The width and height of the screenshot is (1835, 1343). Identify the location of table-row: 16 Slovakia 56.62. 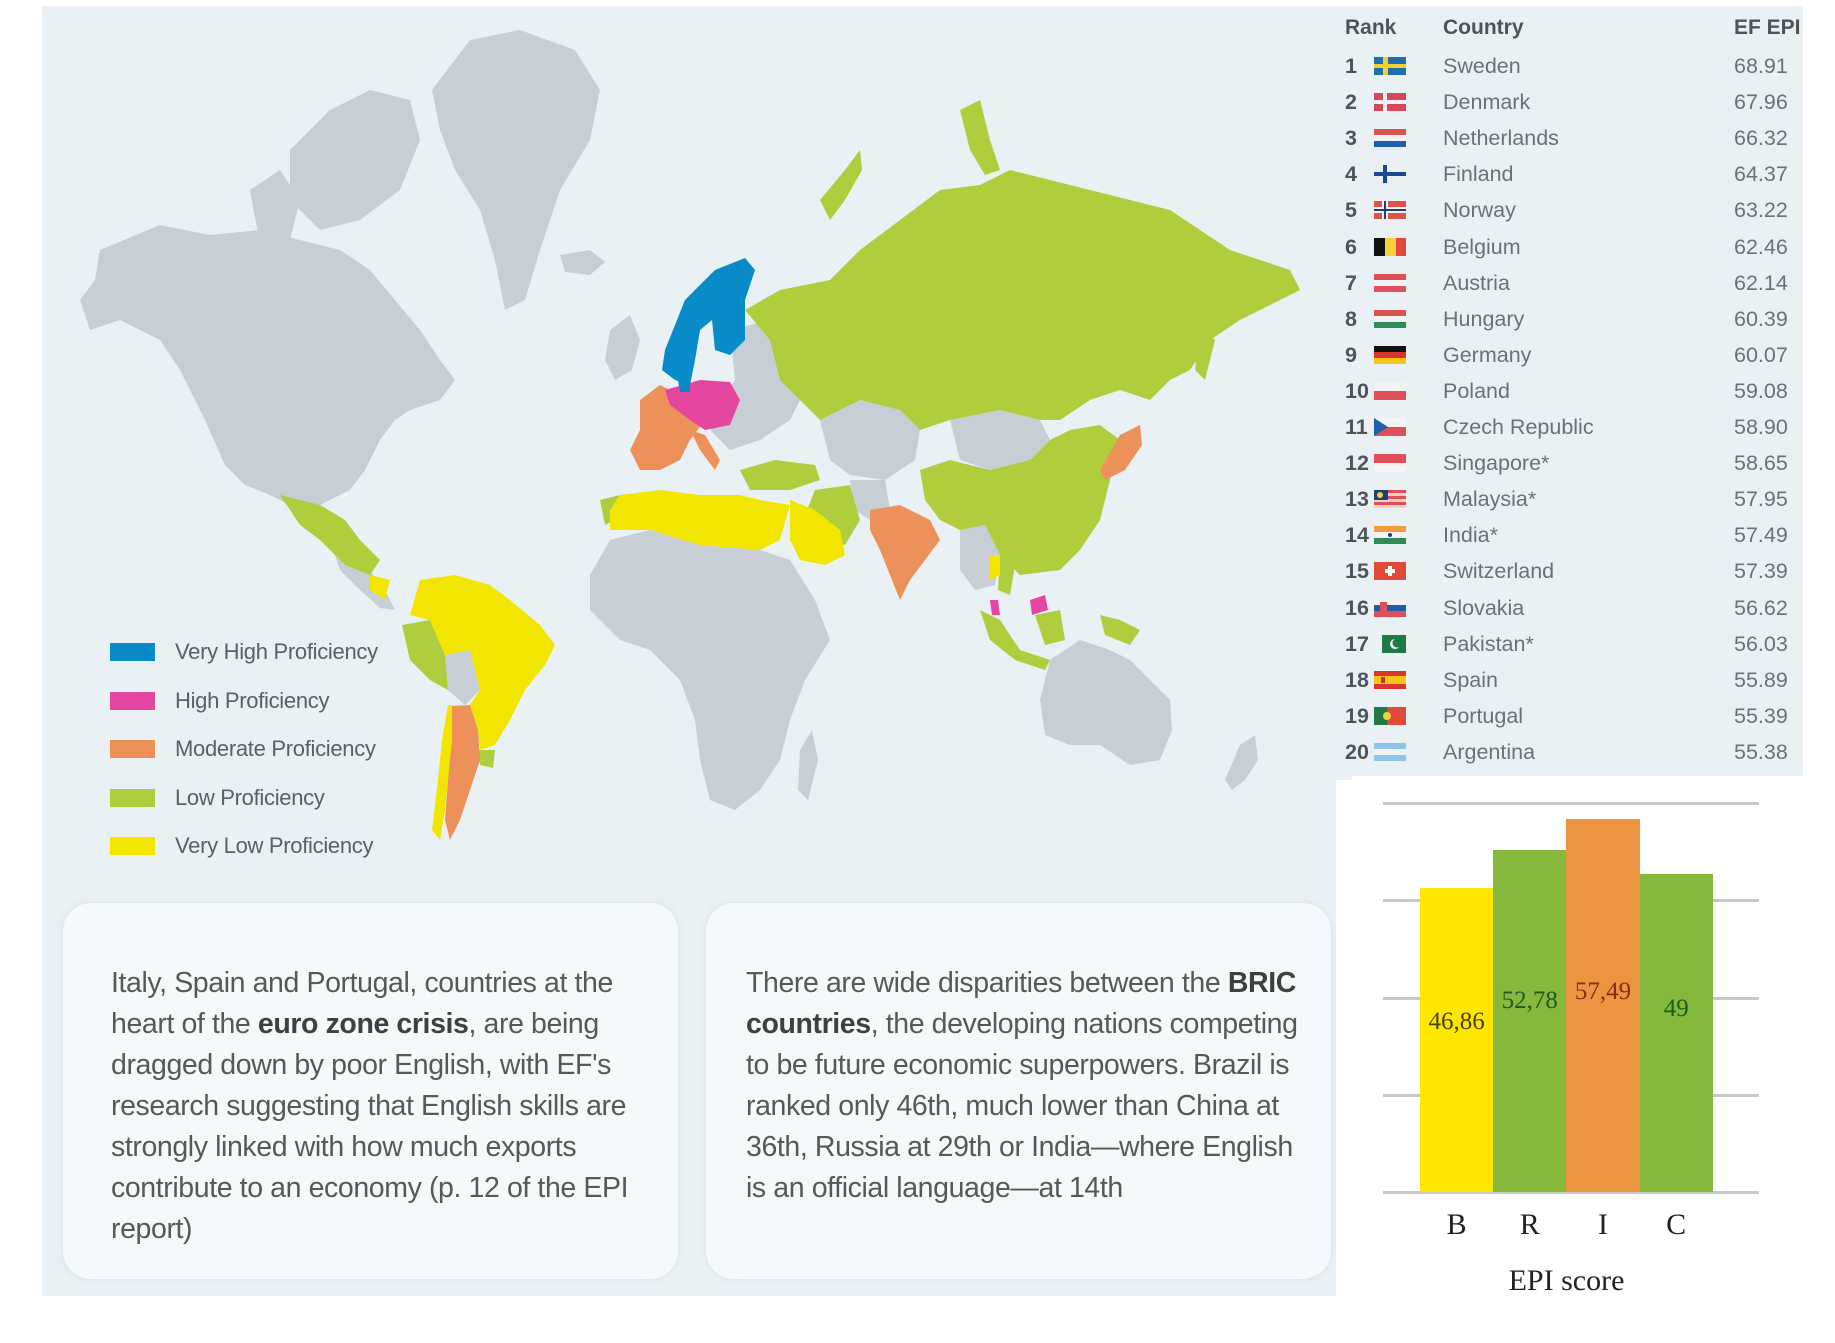
(1569, 614).